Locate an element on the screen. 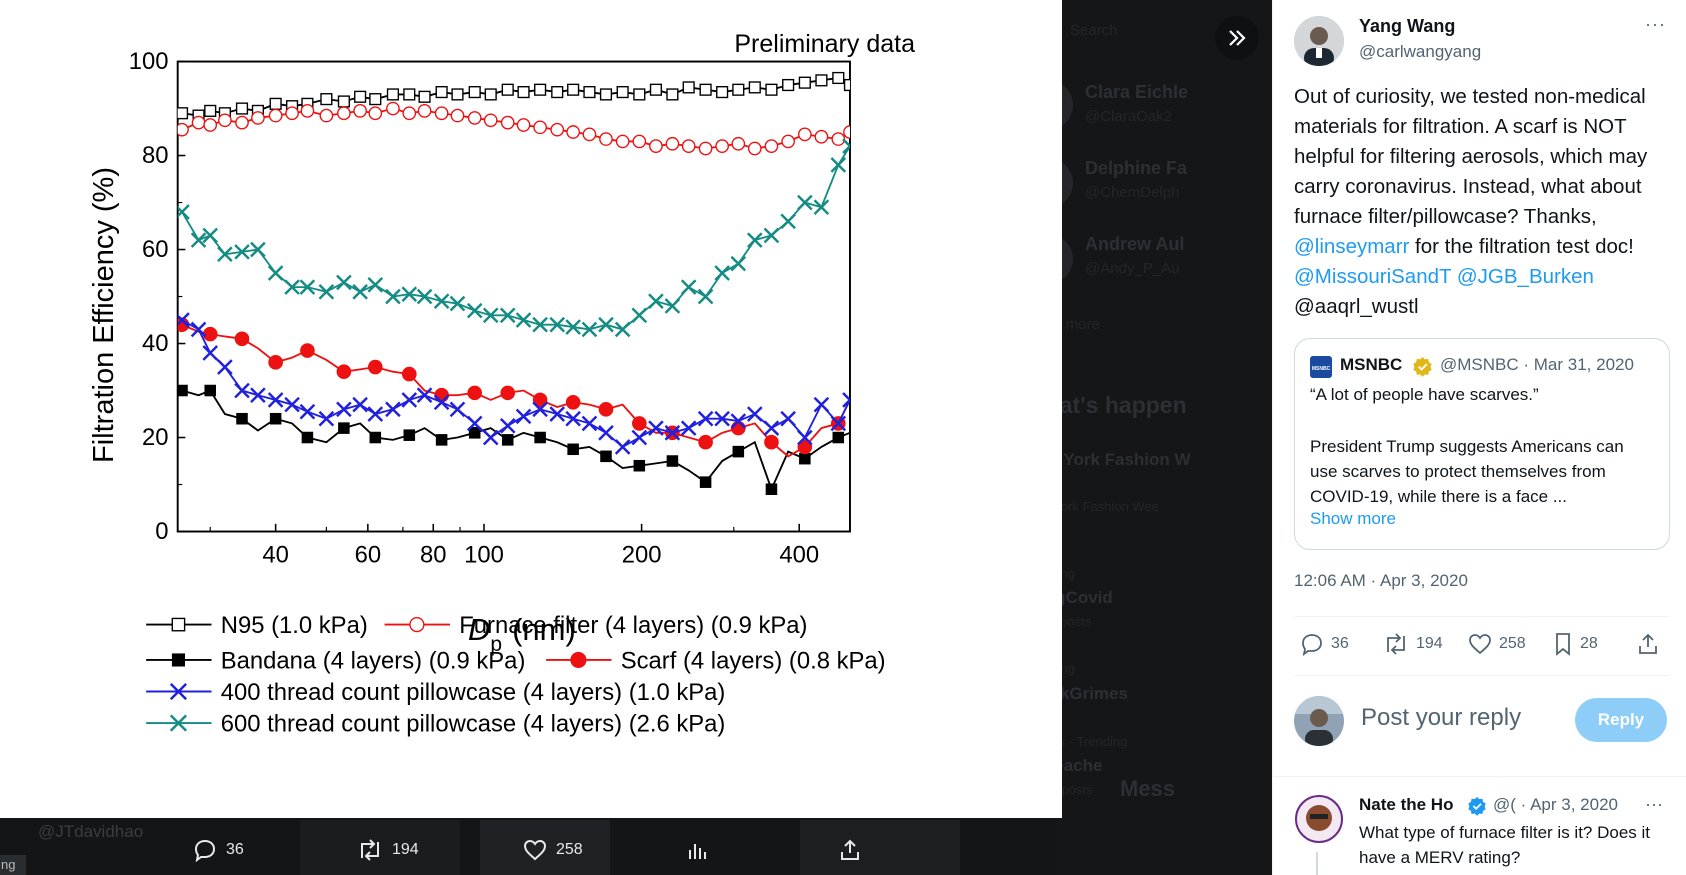  media-like-count: 258 is located at coordinates (569, 849).